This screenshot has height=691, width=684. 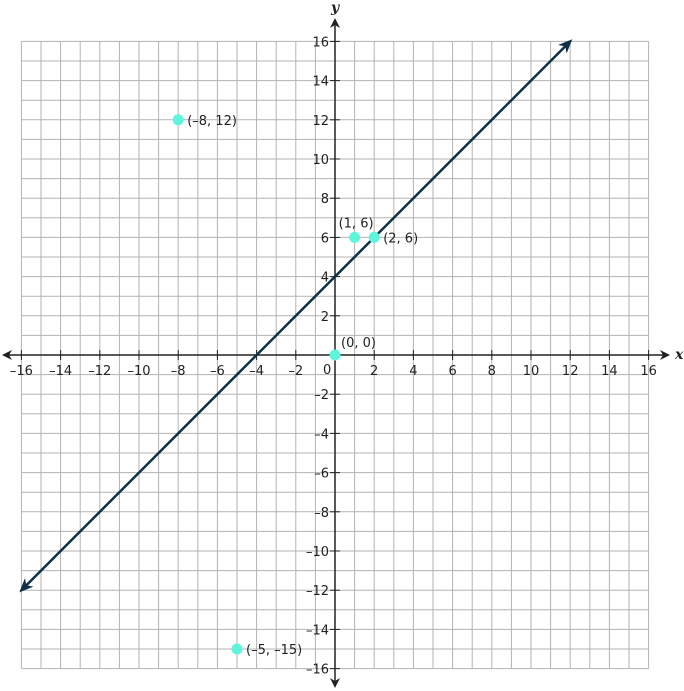 I want to click on x-tick-label: 8, so click(x=492, y=371).